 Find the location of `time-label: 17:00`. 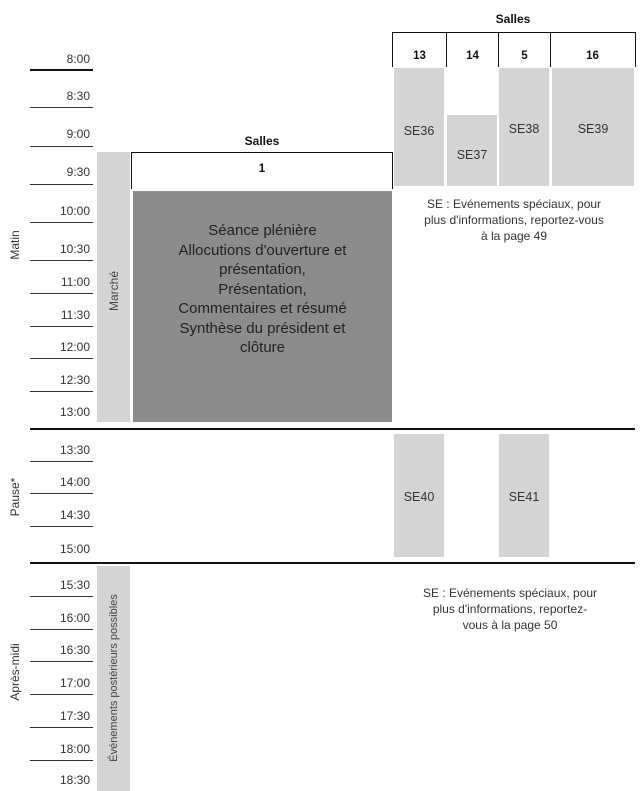

time-label: 17:00 is located at coordinates (74, 683).